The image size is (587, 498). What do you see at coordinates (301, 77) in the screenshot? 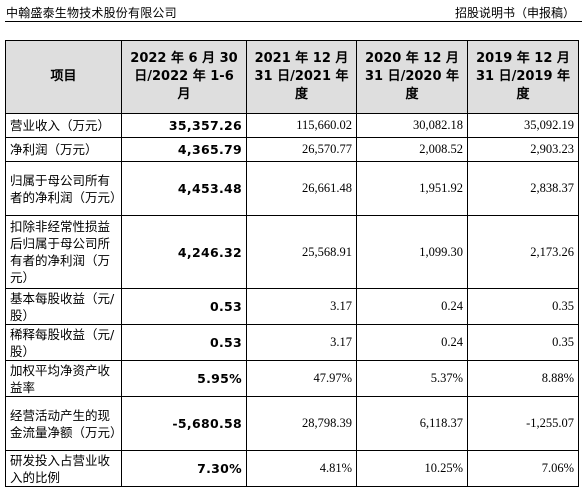
I see `column-header-2021: 2021 年 12 月 31 日/2021 年度` at bounding box center [301, 77].